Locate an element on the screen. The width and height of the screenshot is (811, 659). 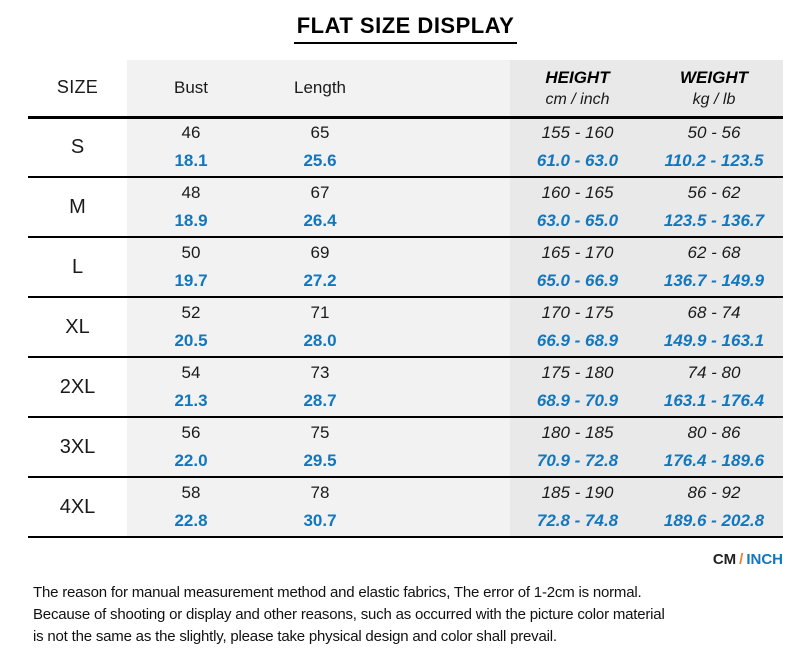
height-cell: 165 - 170 65.0 - 66.9 is located at coordinates (577, 267).